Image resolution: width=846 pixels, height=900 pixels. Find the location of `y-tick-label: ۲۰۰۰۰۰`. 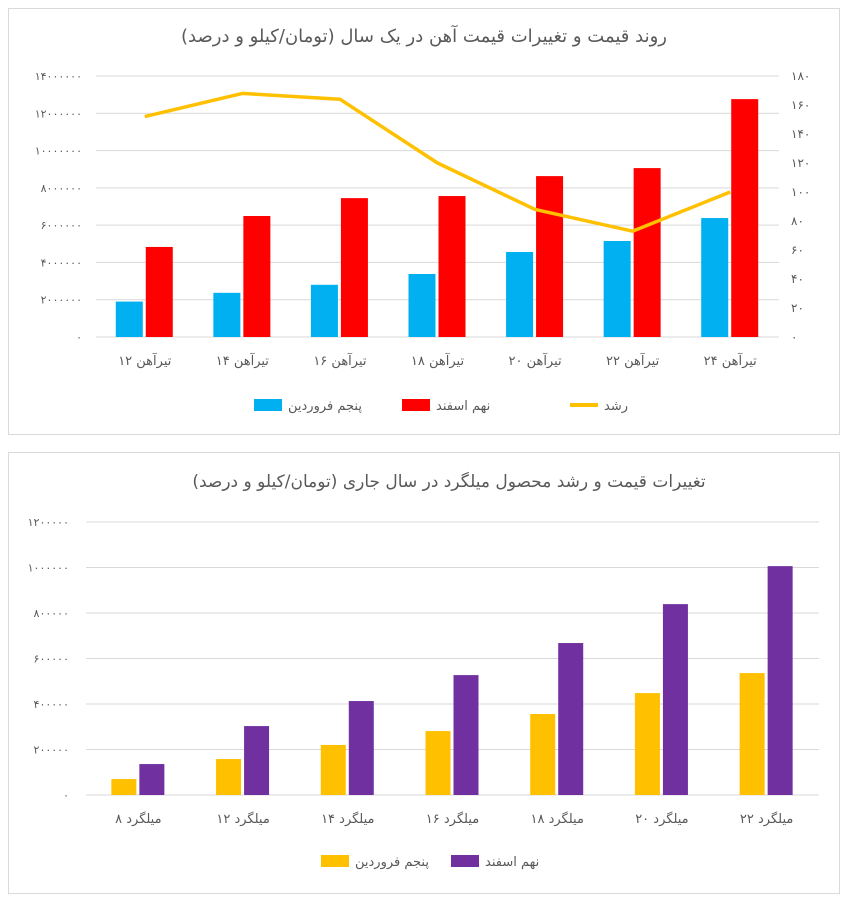

y-tick-label: ۲۰۰۰۰۰ is located at coordinates (51, 750).